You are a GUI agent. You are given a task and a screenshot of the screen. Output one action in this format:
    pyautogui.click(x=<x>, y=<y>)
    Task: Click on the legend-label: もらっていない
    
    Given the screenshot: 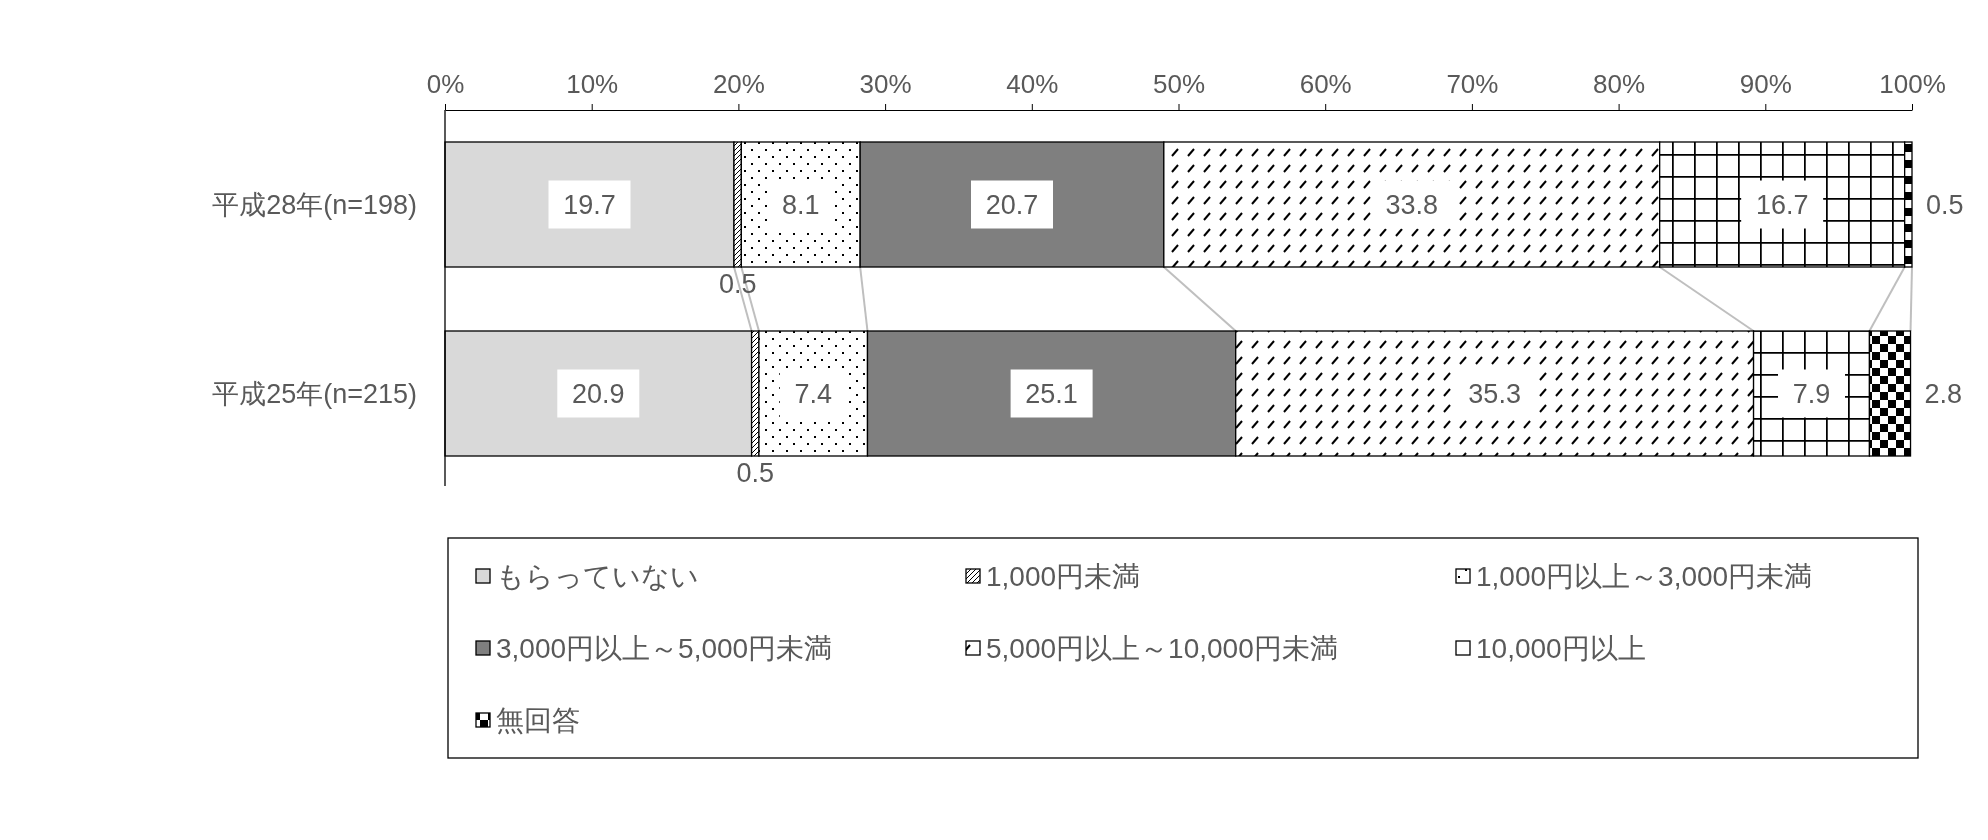 What is the action you would take?
    pyautogui.click(x=597, y=576)
    